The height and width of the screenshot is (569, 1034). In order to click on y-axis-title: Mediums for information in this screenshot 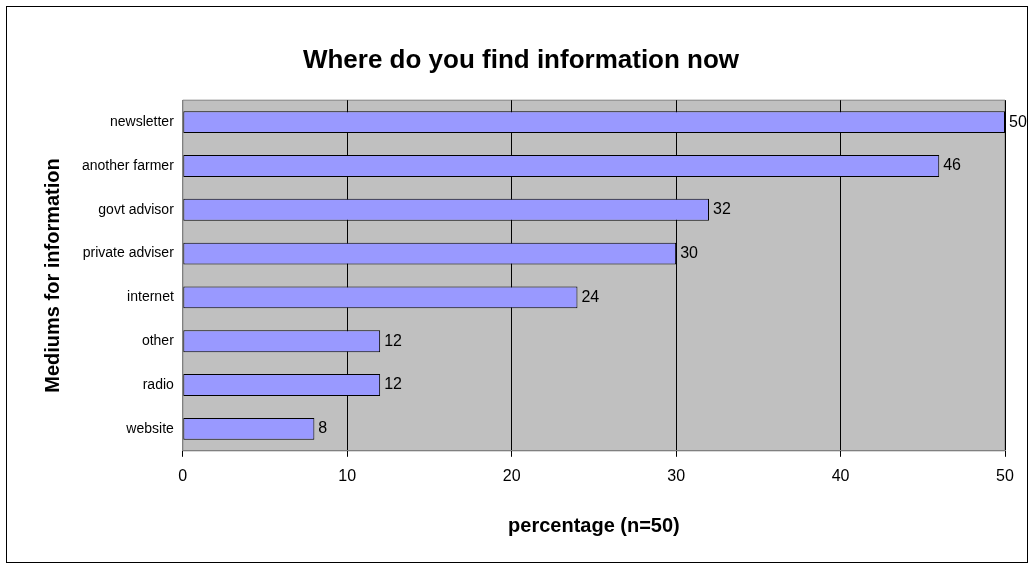, I will do `click(51, 275)`.